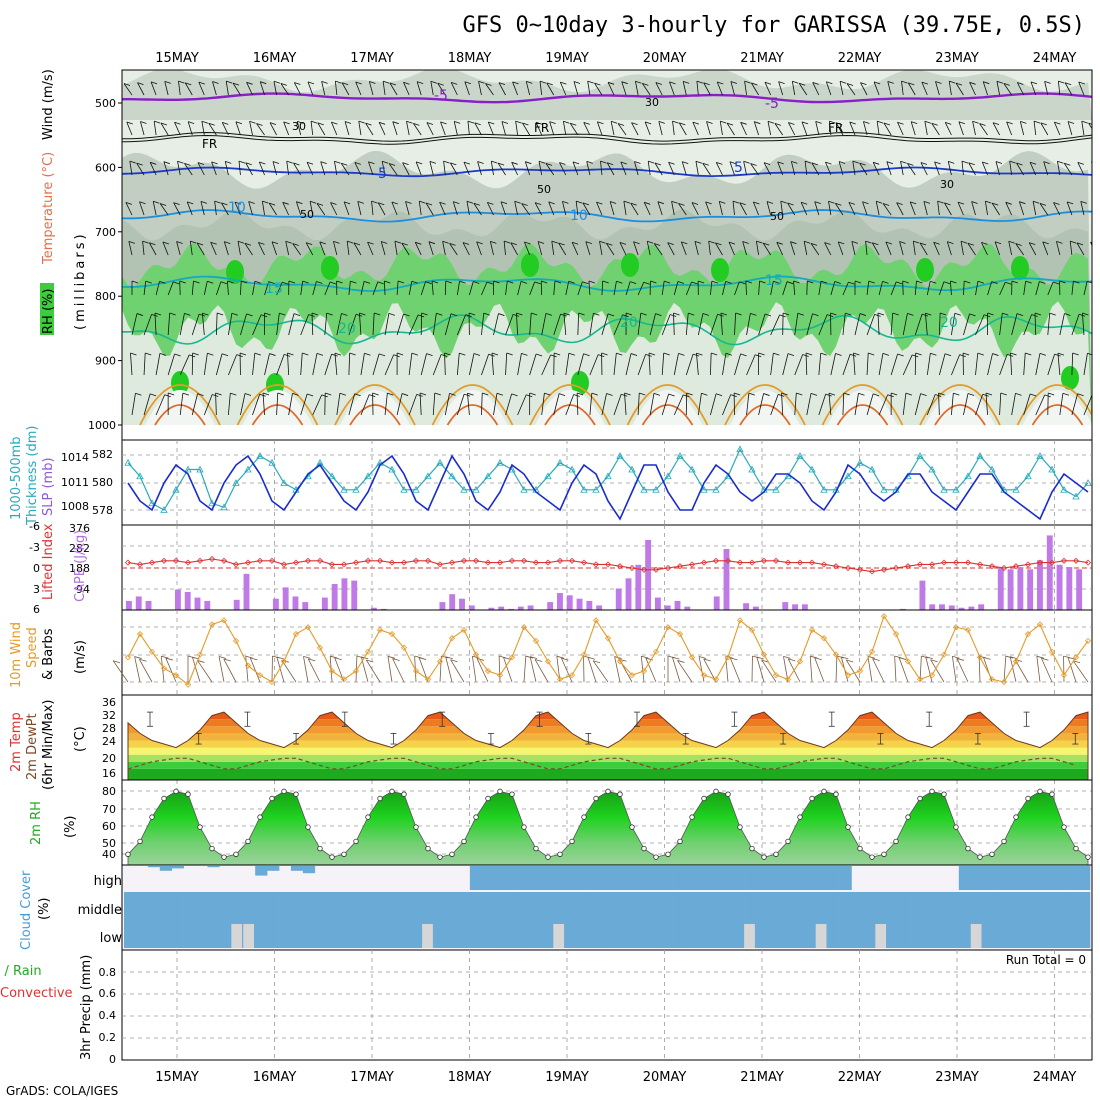 This screenshot has width=1100, height=1100. I want to click on rh-tick-60: 60, so click(109, 826).